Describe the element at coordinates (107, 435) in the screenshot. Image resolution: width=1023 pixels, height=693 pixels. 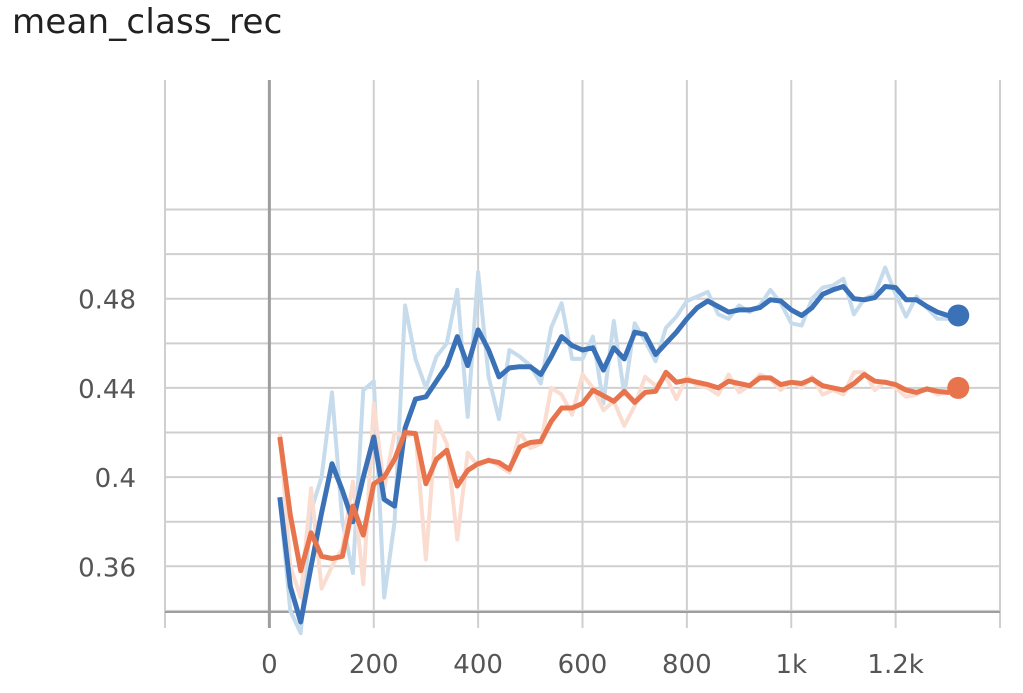
I see `y-tick-labels: 0.36 0.4 0.44 0.48` at that location.